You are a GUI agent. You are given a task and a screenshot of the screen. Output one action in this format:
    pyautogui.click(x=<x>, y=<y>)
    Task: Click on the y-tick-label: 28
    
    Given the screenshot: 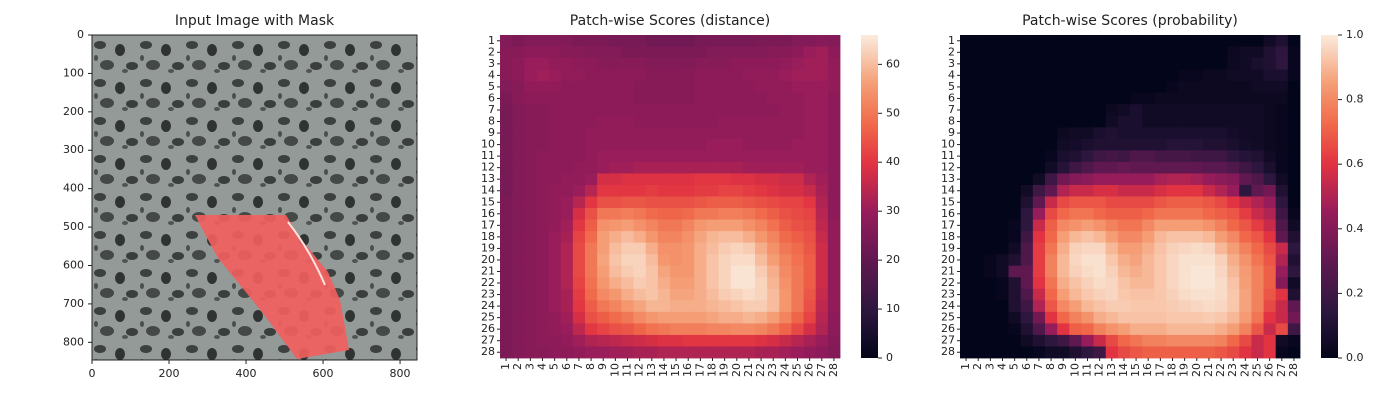 What is the action you would take?
    pyautogui.click(x=948, y=351)
    